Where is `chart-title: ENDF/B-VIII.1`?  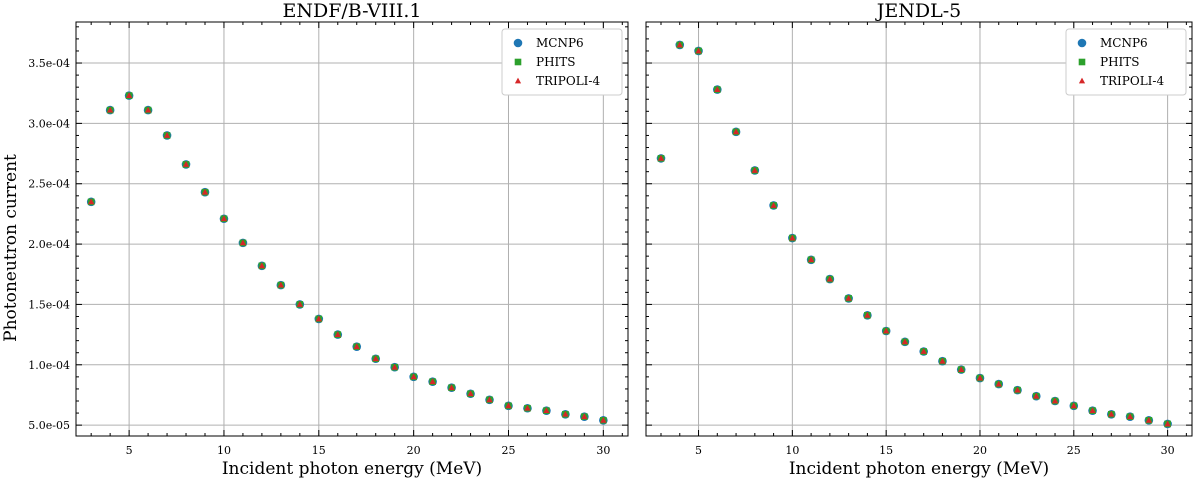 chart-title: ENDF/B-VIII.1 is located at coordinates (351, 11).